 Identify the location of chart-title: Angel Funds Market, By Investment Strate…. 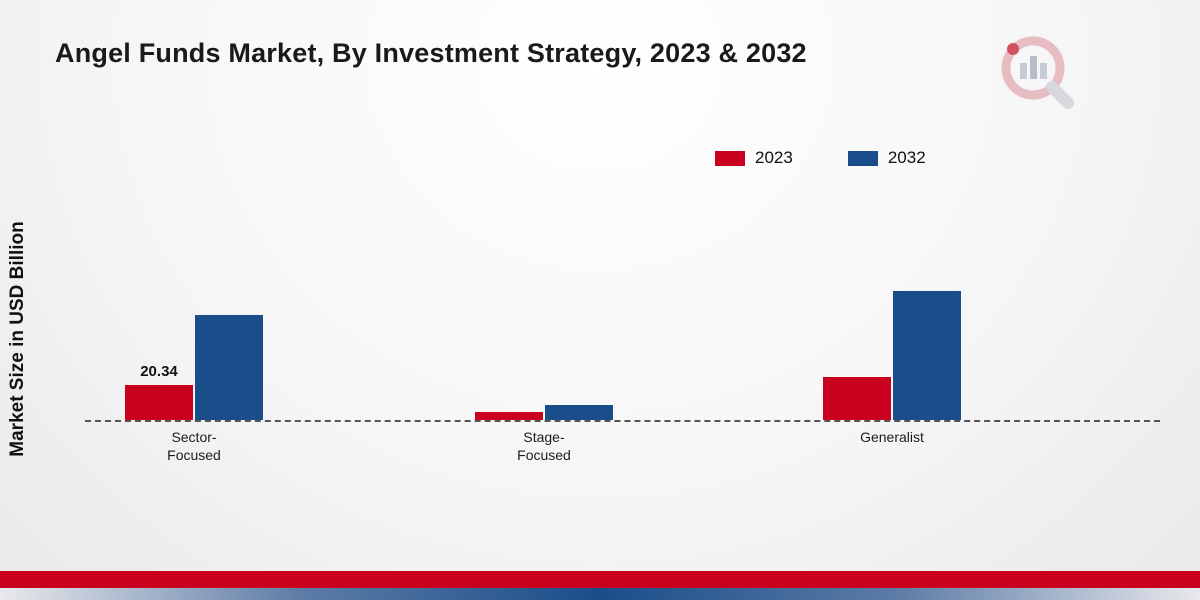
(431, 53).